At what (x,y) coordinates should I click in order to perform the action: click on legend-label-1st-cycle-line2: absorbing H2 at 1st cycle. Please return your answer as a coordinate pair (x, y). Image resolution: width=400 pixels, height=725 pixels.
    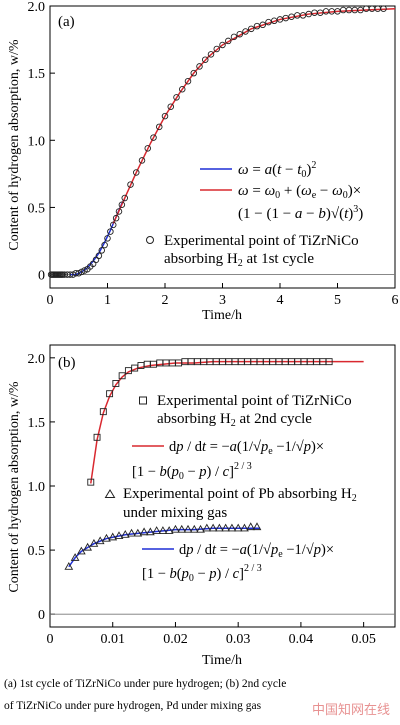
    Looking at the image, I should click on (239, 260).